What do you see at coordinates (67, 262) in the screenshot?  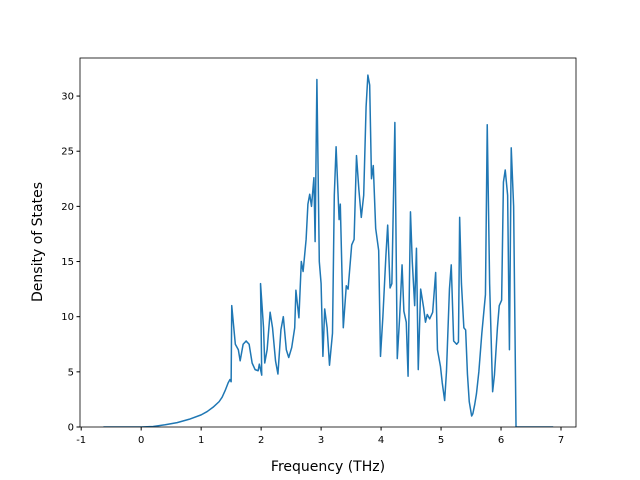 I see `y-tick-label: 15` at bounding box center [67, 262].